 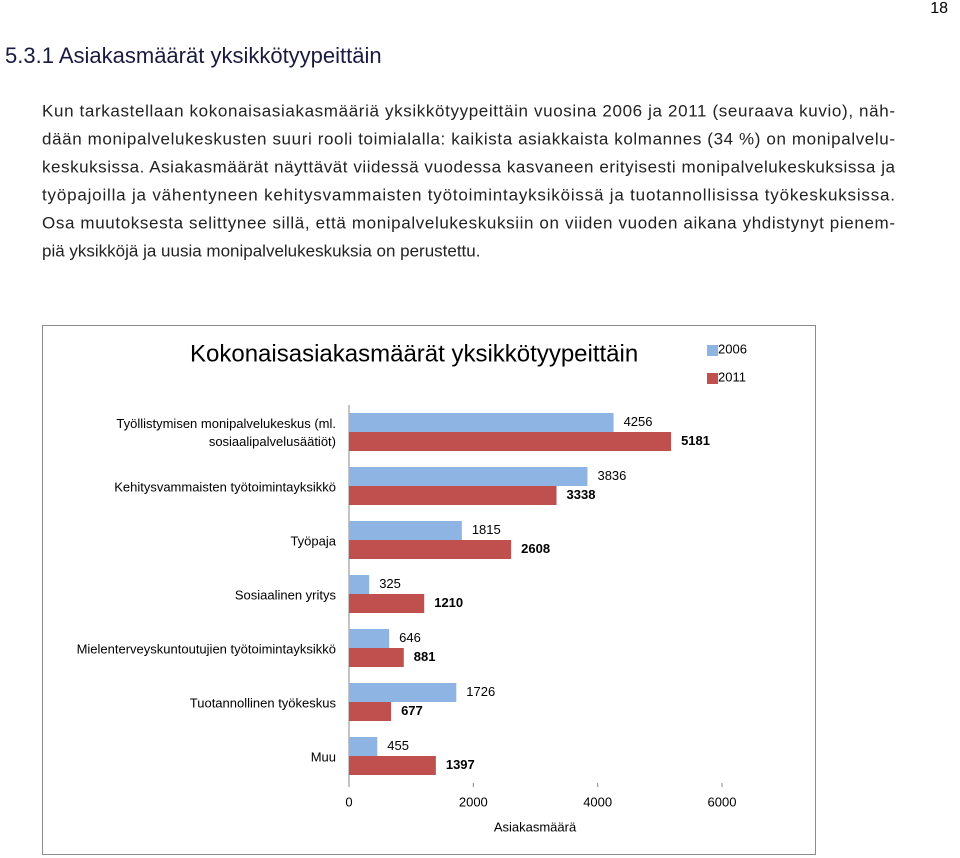 I want to click on chart-title: Kokonaisasiakasmäärät yksikkötyypeittäin, so click(x=414, y=353).